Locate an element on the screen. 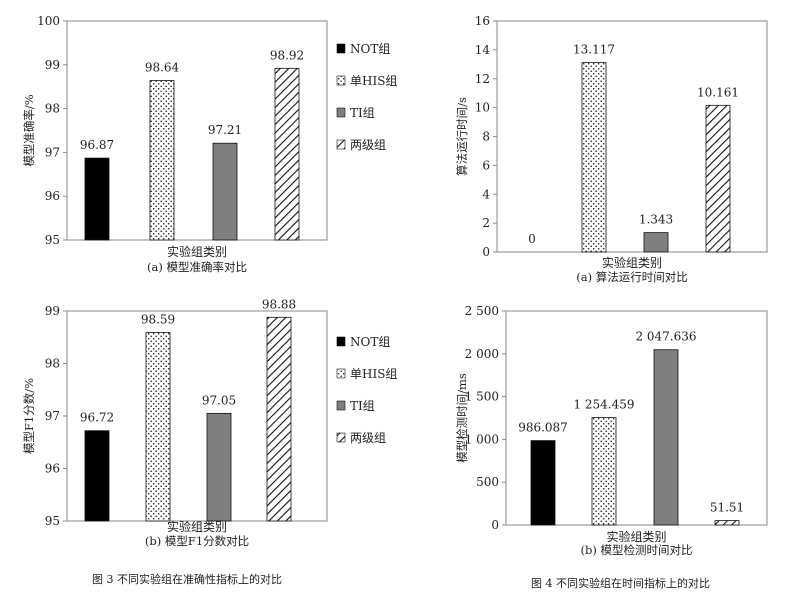 This screenshot has height=600, width=800. data-label: 98.59 is located at coordinates (158, 320).